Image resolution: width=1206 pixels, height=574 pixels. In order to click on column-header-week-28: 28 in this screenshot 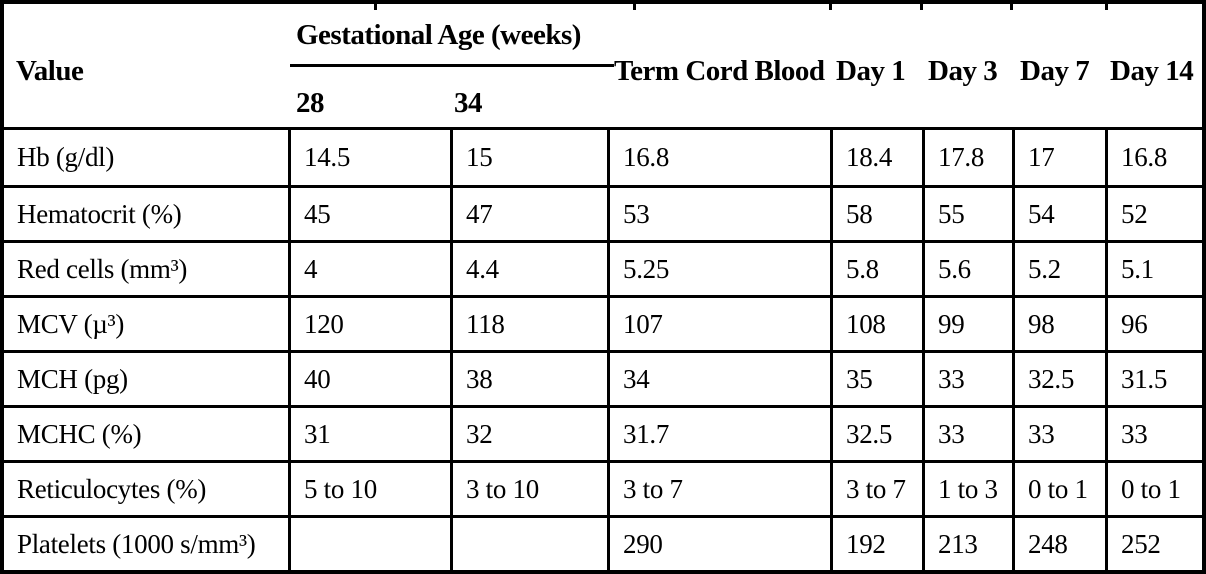, I will do `click(310, 103)`.